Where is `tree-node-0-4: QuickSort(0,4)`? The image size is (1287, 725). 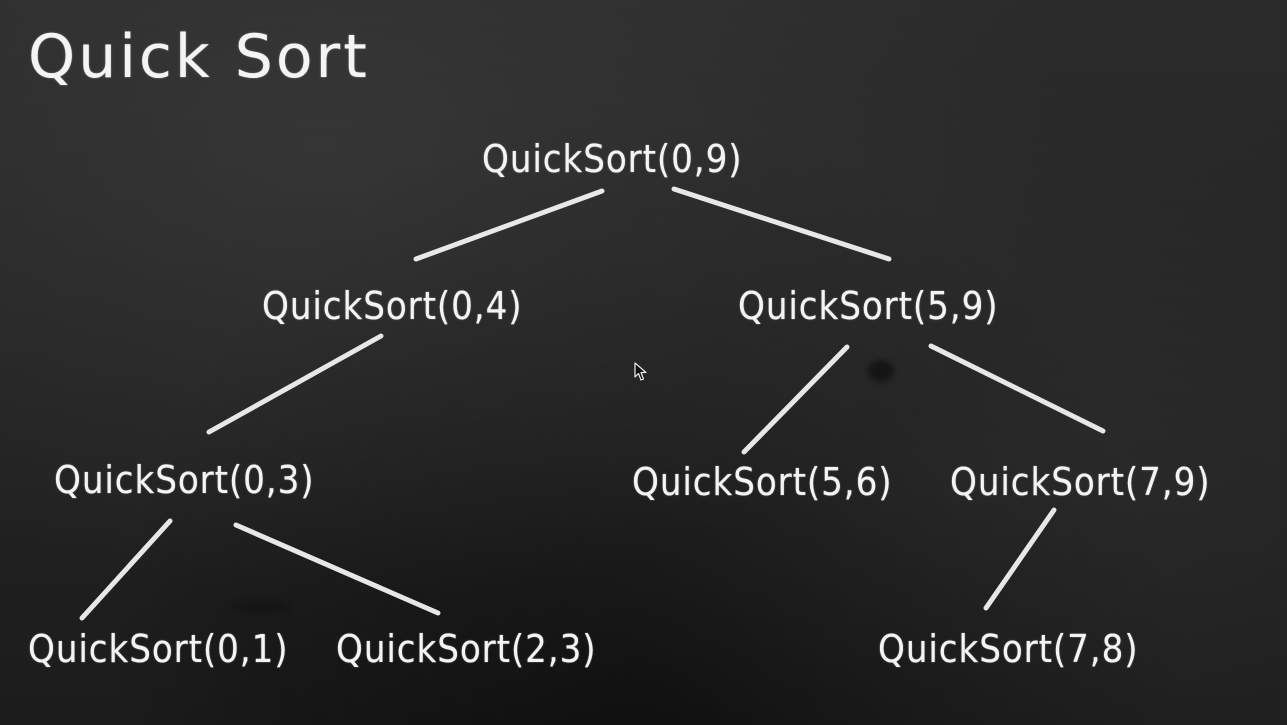
tree-node-0-4: QuickSort(0,4) is located at coordinates (392, 306).